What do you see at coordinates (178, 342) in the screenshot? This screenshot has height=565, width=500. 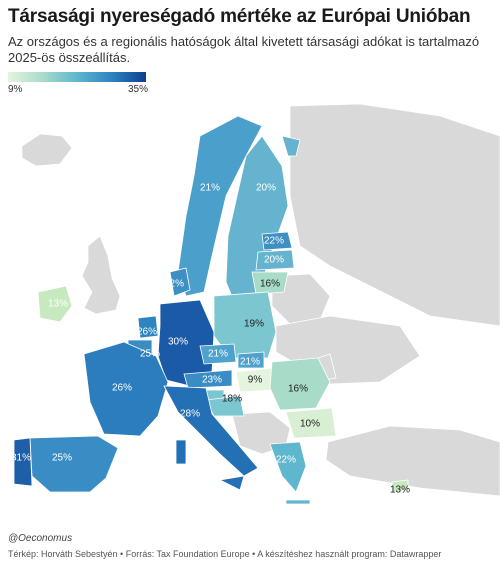 I see `label-germany: 30%` at bounding box center [178, 342].